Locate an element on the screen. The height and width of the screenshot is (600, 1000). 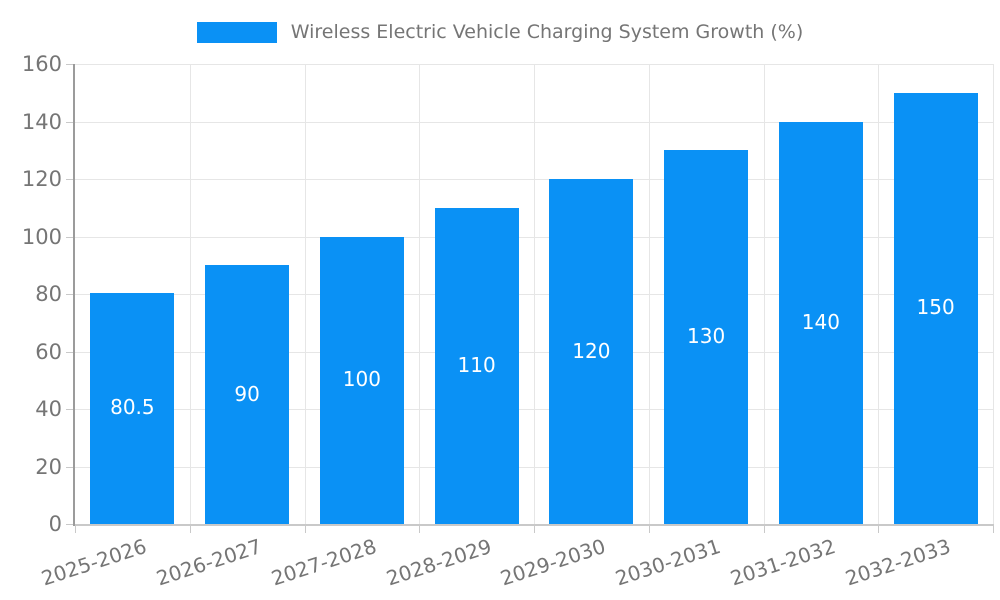
x-axis-line is located at coordinates (534, 525).